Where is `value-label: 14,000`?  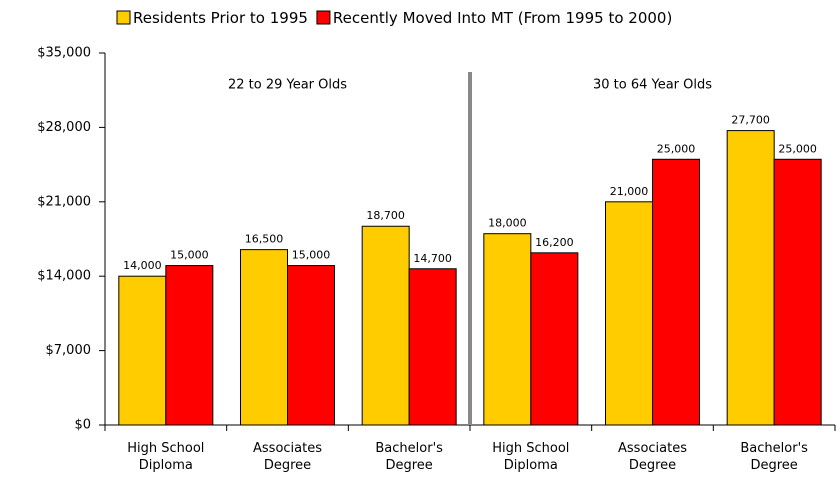
value-label: 14,000 is located at coordinates (142, 265).